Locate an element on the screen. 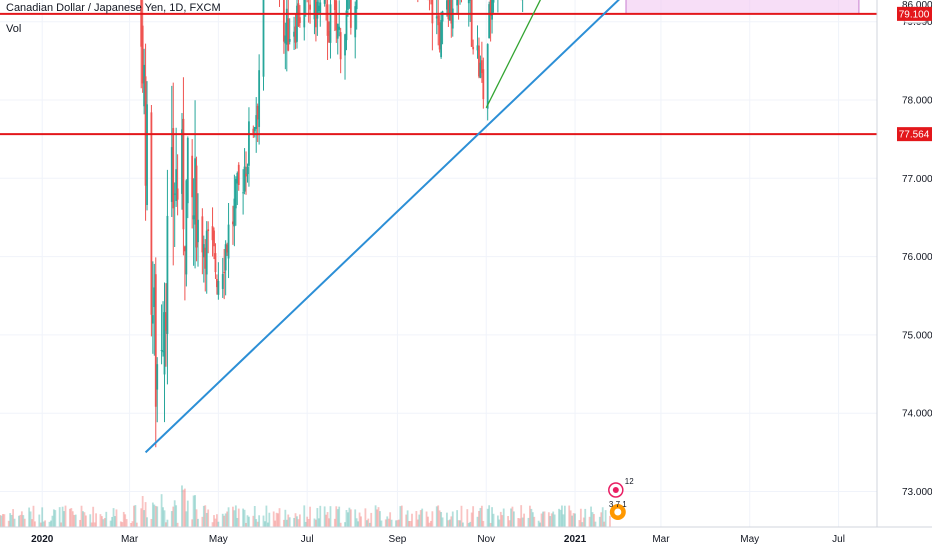 The width and height of the screenshot is (932, 550). projection-arrow is located at coordinates (513, 54).